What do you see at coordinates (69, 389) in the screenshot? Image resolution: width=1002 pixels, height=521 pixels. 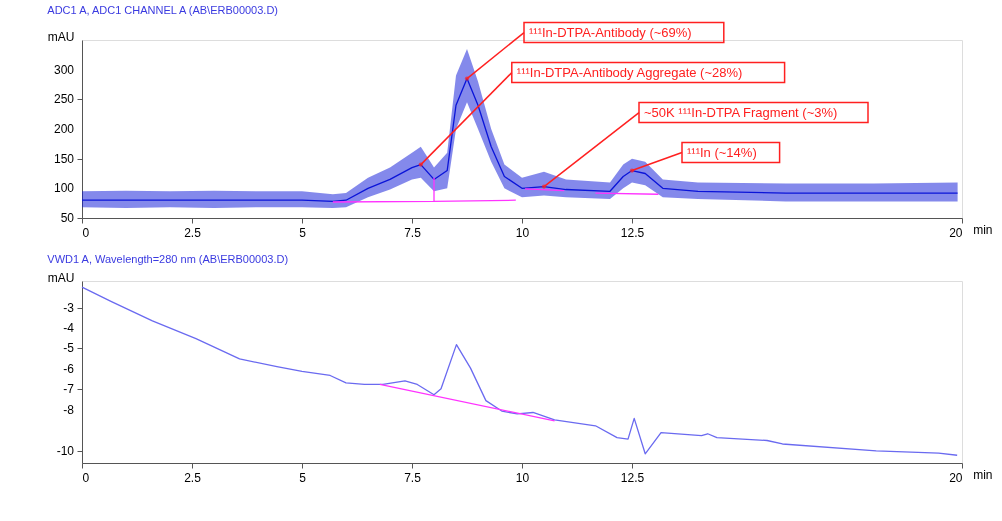 I see `y-tick-label: -7` at bounding box center [69, 389].